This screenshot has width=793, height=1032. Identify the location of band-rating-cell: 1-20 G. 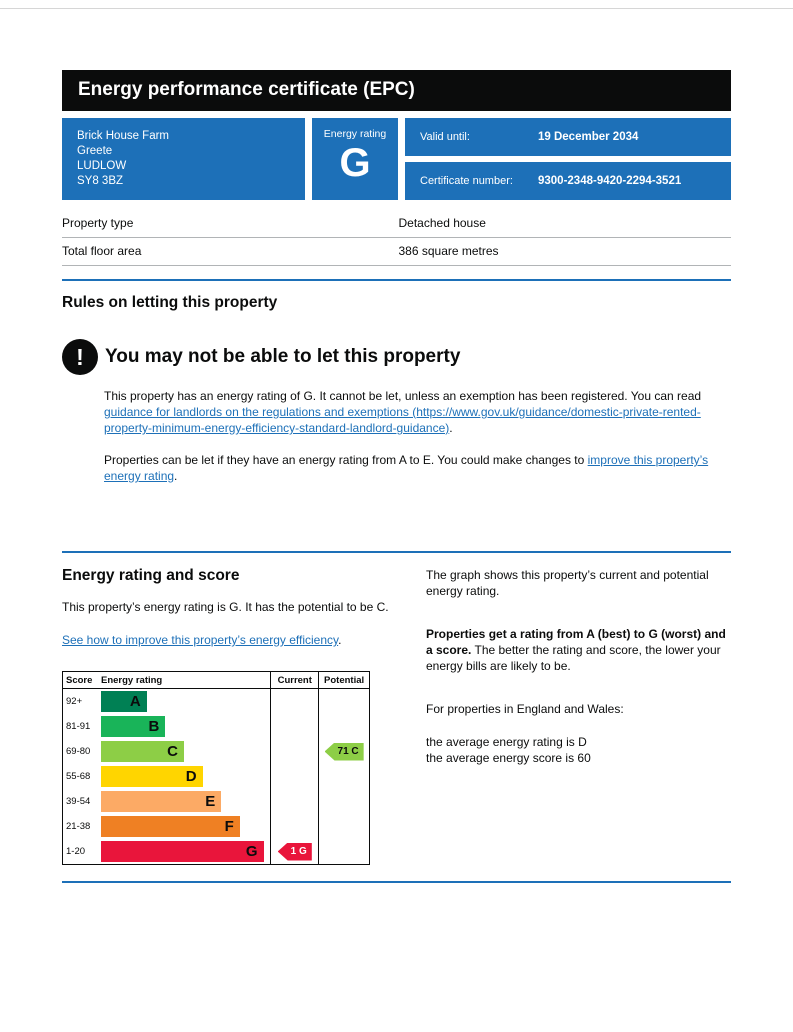
(166, 851).